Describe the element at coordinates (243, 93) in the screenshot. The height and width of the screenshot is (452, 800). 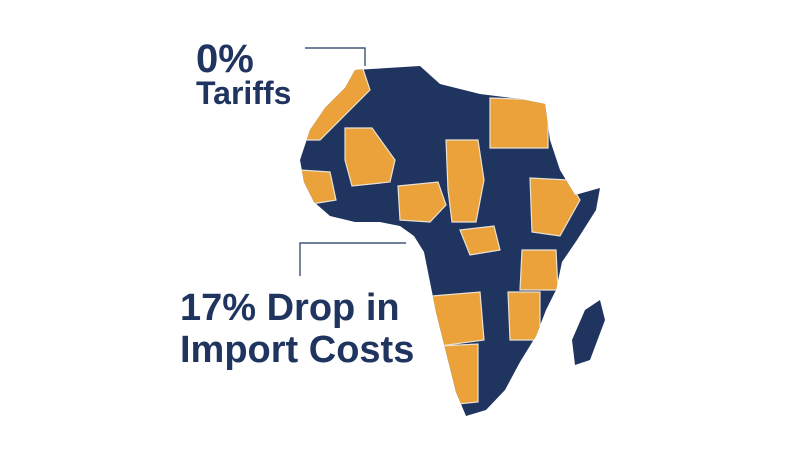
I see `callout-text: Tariffs` at that location.